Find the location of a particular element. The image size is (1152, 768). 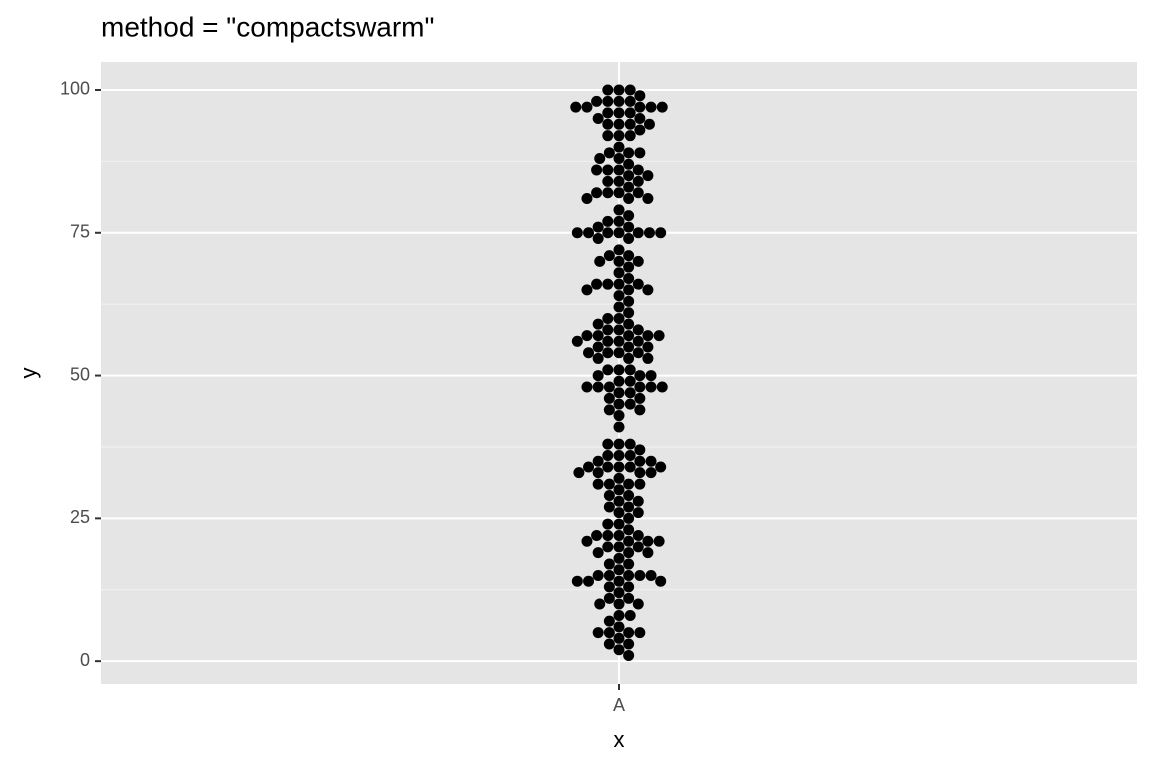

x-tick-label: A is located at coordinates (619, 705).